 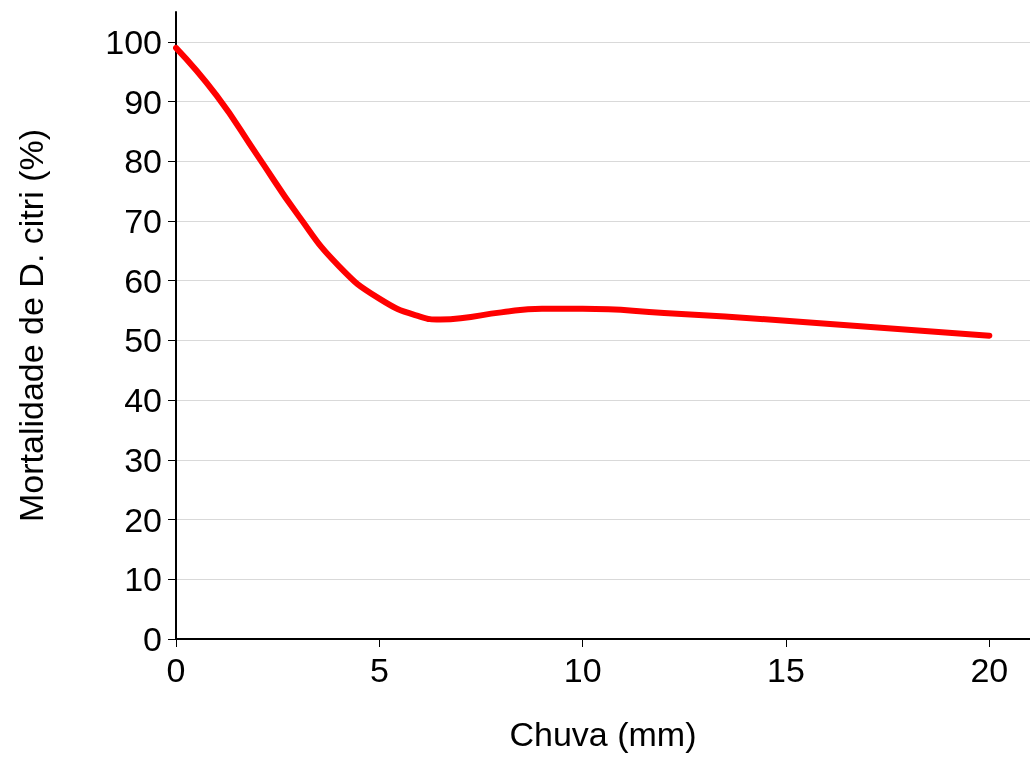 I want to click on y-tick-label: 0, so click(x=152, y=639).